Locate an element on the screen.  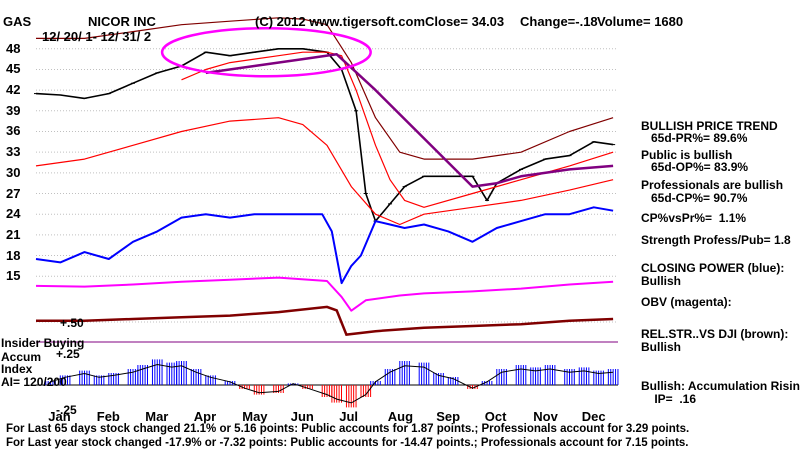
y-tick-label: 36 is located at coordinates (13, 131).